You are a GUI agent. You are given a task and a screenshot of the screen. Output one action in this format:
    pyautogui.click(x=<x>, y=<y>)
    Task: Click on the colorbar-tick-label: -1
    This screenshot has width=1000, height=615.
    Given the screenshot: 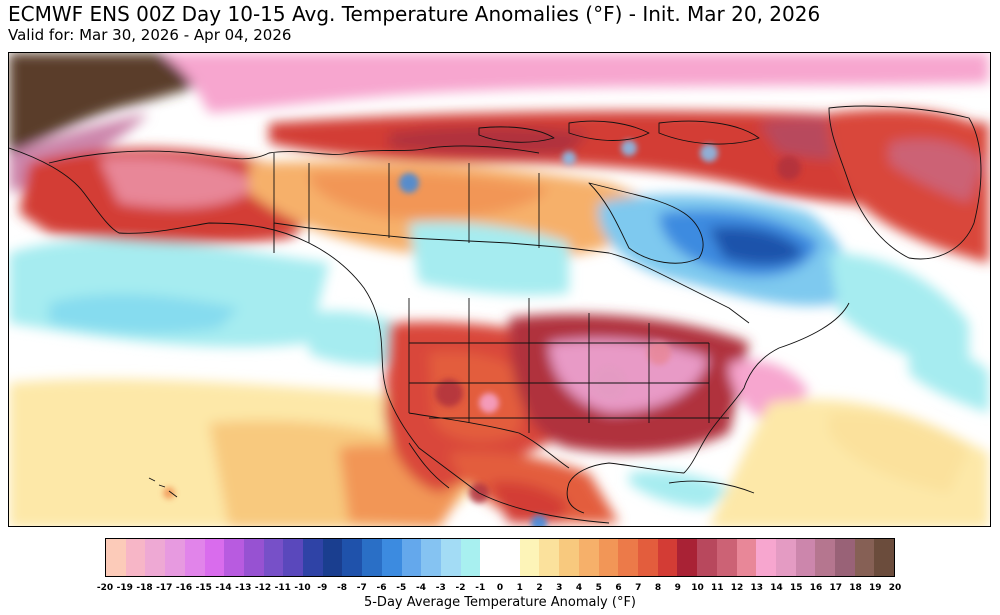 What is the action you would take?
    pyautogui.click(x=480, y=588)
    